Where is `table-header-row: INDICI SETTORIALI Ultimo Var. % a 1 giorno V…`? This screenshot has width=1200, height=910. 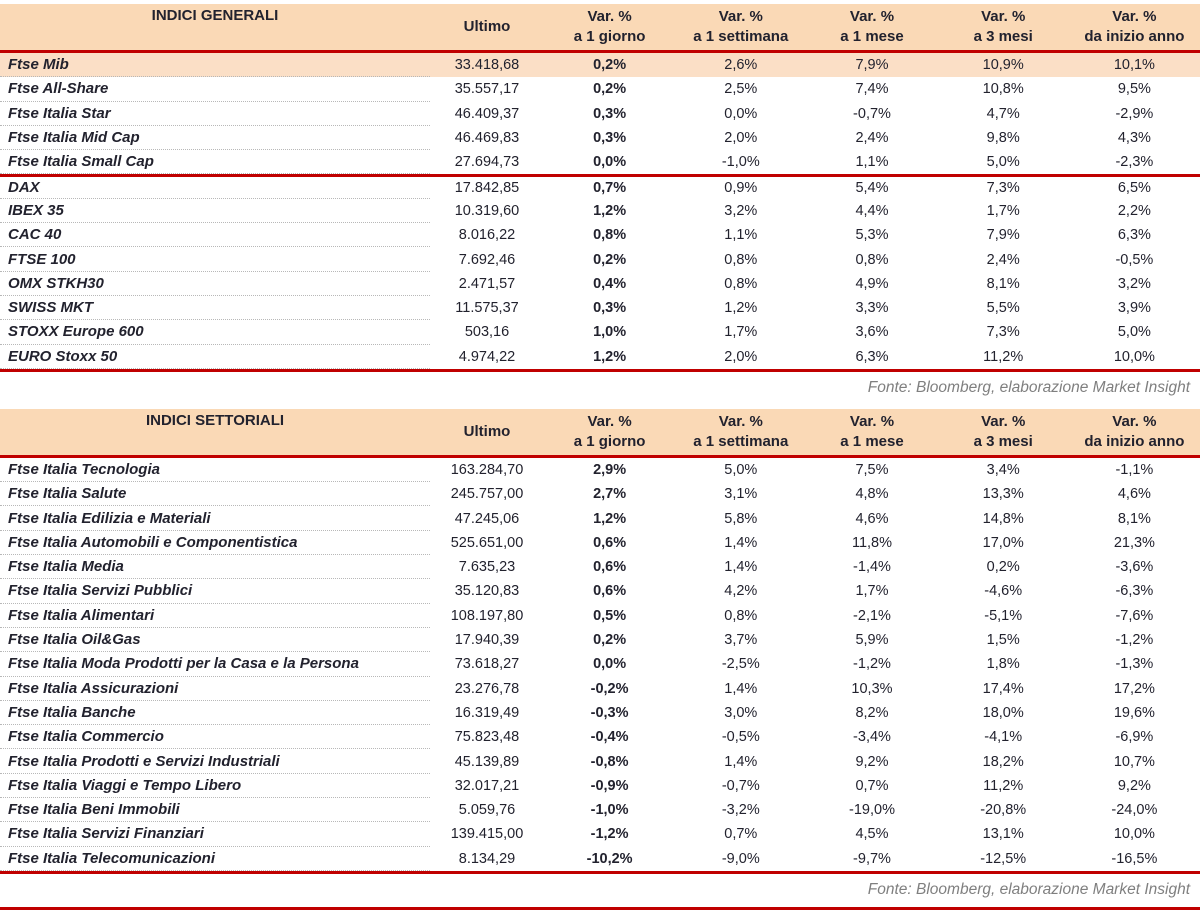 table-header-row: INDICI SETTORIALI Ultimo Var. % a 1 giorno V… is located at coordinates (600, 433).